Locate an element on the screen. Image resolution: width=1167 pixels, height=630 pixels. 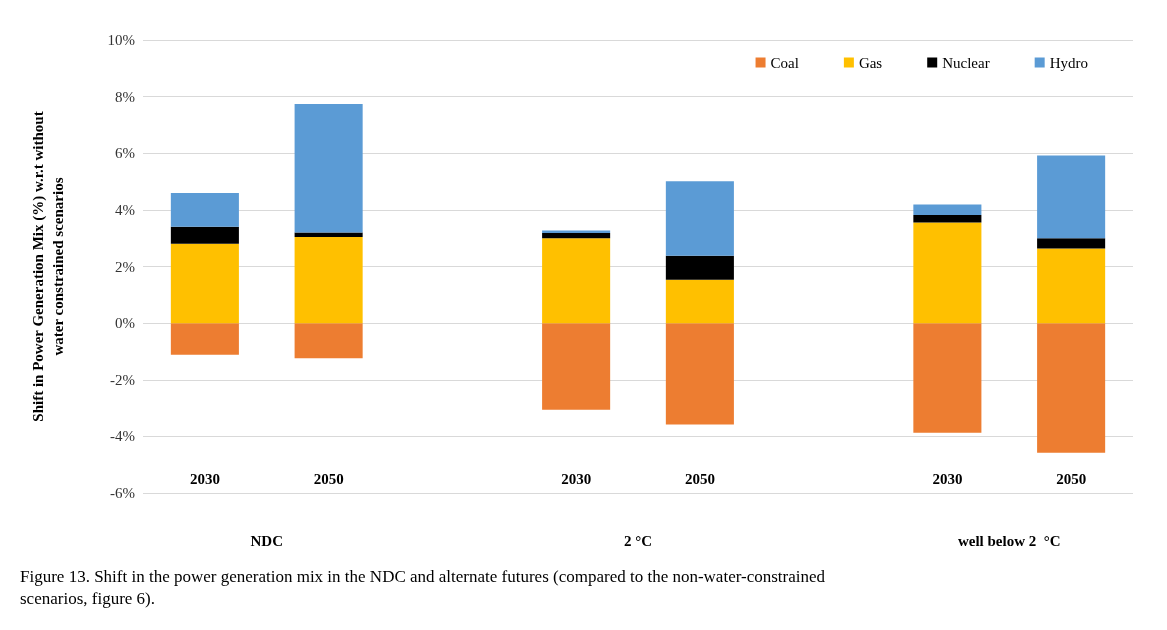
y-tick-label: -4% is located at coordinates (122, 436).